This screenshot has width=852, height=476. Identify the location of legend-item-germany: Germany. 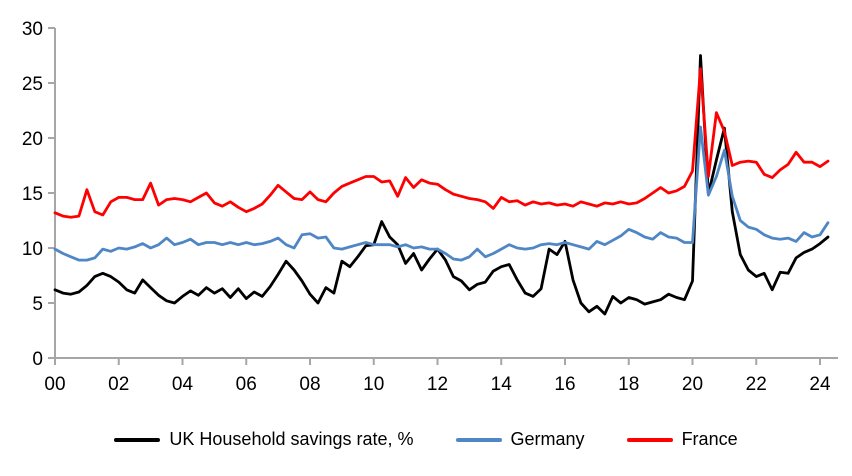
(520, 439).